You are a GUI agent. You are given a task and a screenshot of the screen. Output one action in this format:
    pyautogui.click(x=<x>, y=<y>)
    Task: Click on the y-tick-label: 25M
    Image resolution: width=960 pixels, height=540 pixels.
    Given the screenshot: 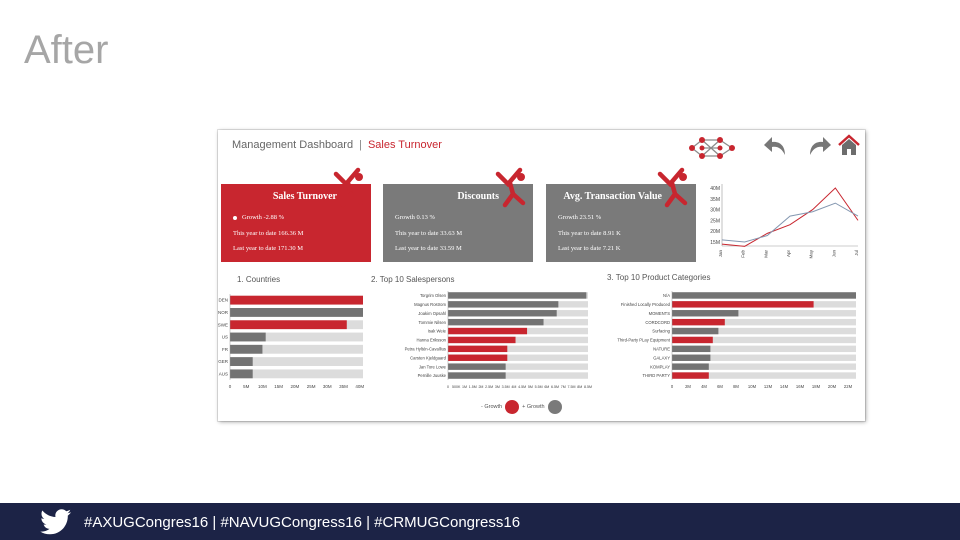 What is the action you would take?
    pyautogui.click(x=715, y=221)
    